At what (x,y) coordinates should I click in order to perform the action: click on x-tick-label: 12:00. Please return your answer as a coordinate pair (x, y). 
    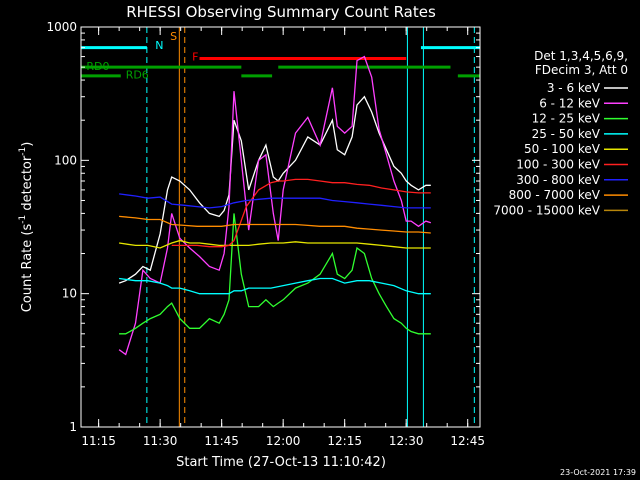
    Looking at the image, I should click on (283, 441).